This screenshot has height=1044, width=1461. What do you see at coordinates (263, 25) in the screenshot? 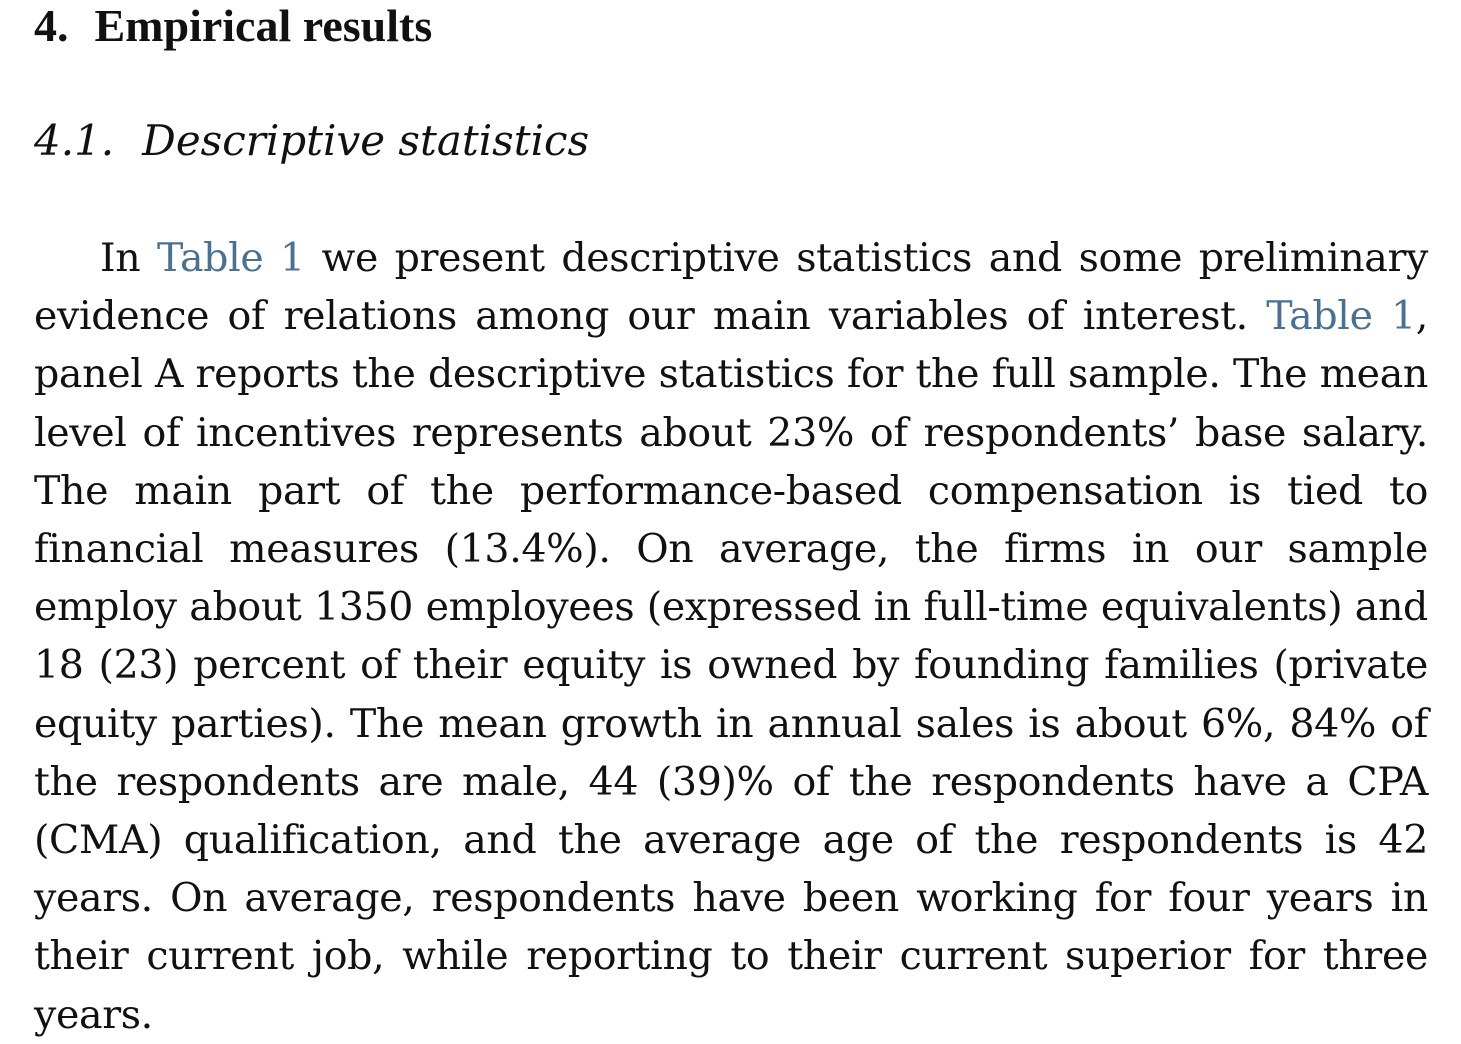
I see `section-title: Empirical results` at bounding box center [263, 25].